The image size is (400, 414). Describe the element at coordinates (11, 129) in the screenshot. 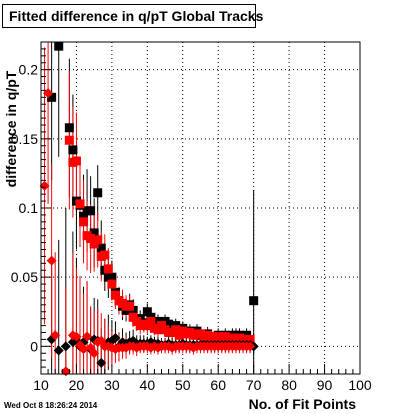

I see `y-axis-label: difference in q/pT` at that location.